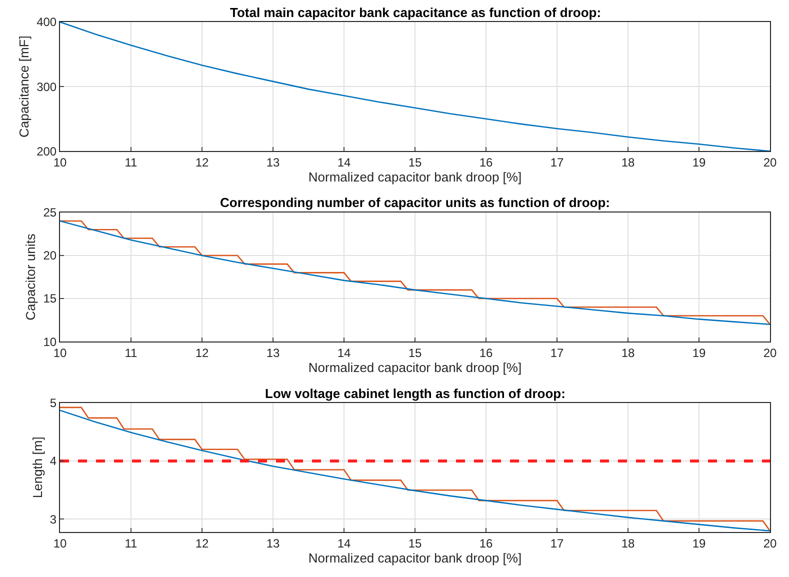 This screenshot has height=577, width=789. What do you see at coordinates (53, 519) in the screenshot?
I see `y-tick-label: 3` at bounding box center [53, 519].